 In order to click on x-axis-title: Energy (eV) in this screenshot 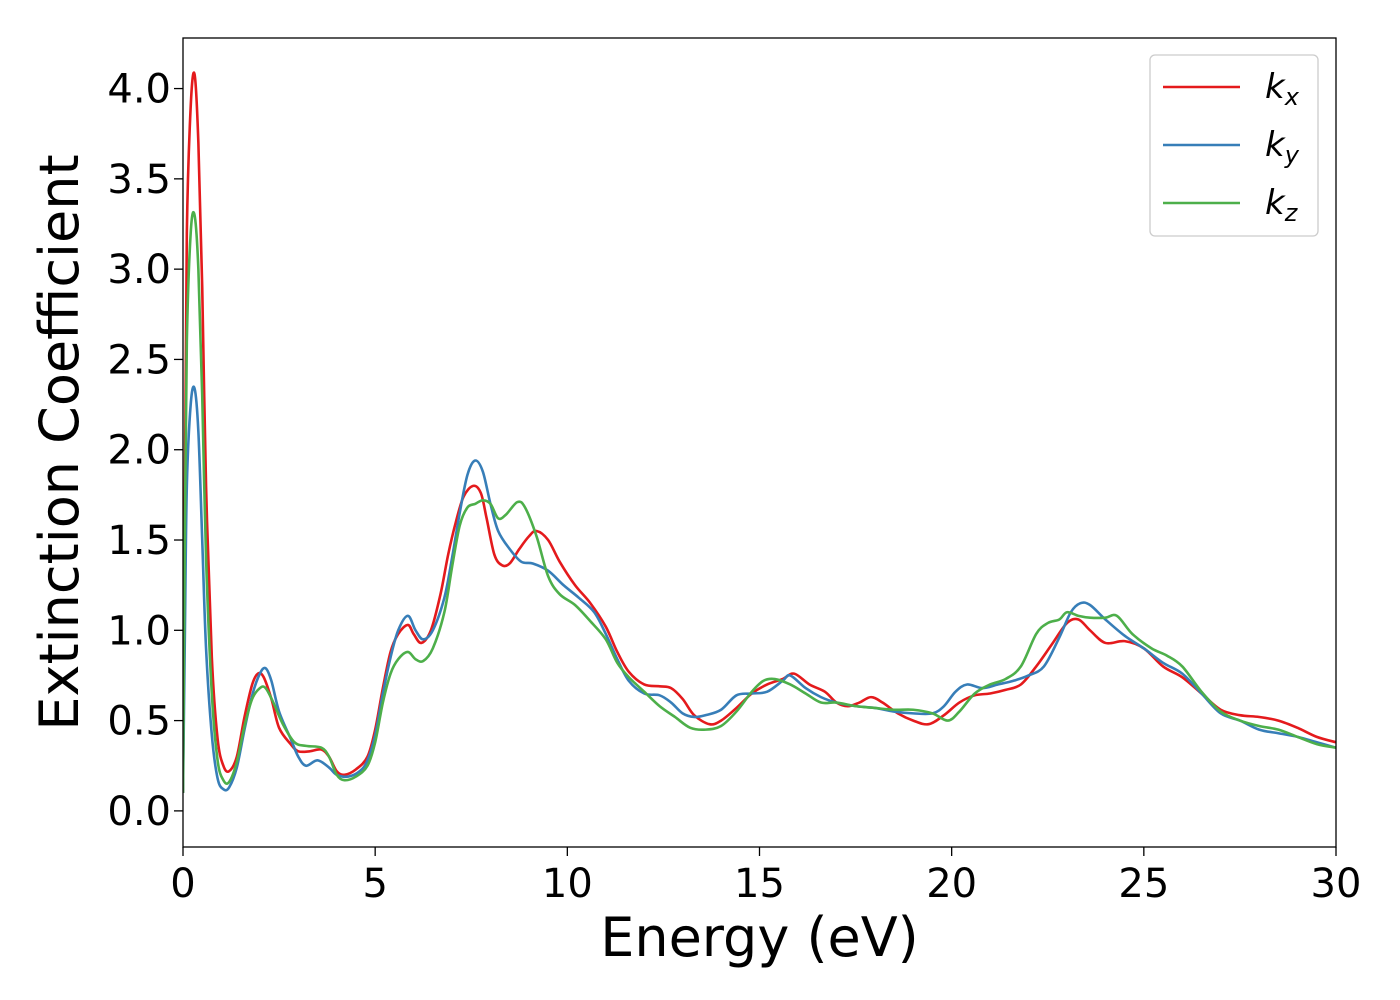, I will do `click(759, 937)`.